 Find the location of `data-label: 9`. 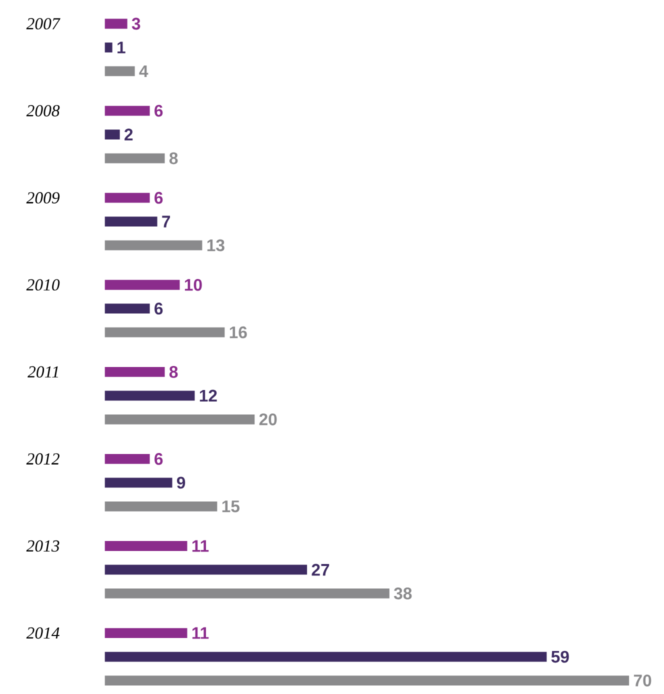

data-label: 9 is located at coordinates (181, 482).